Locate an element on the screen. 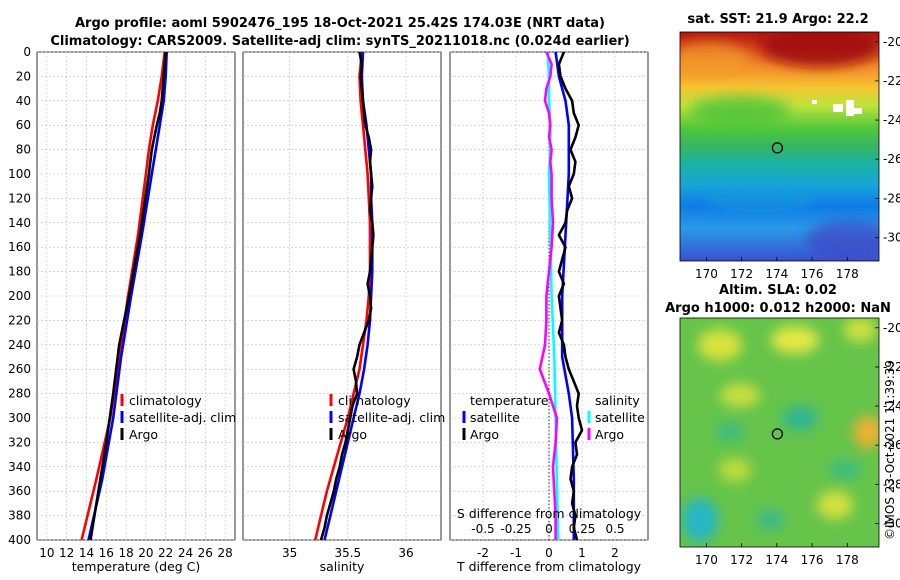 This screenshot has height=580, width=900. map-y-tick-label: -22 is located at coordinates (891, 367).